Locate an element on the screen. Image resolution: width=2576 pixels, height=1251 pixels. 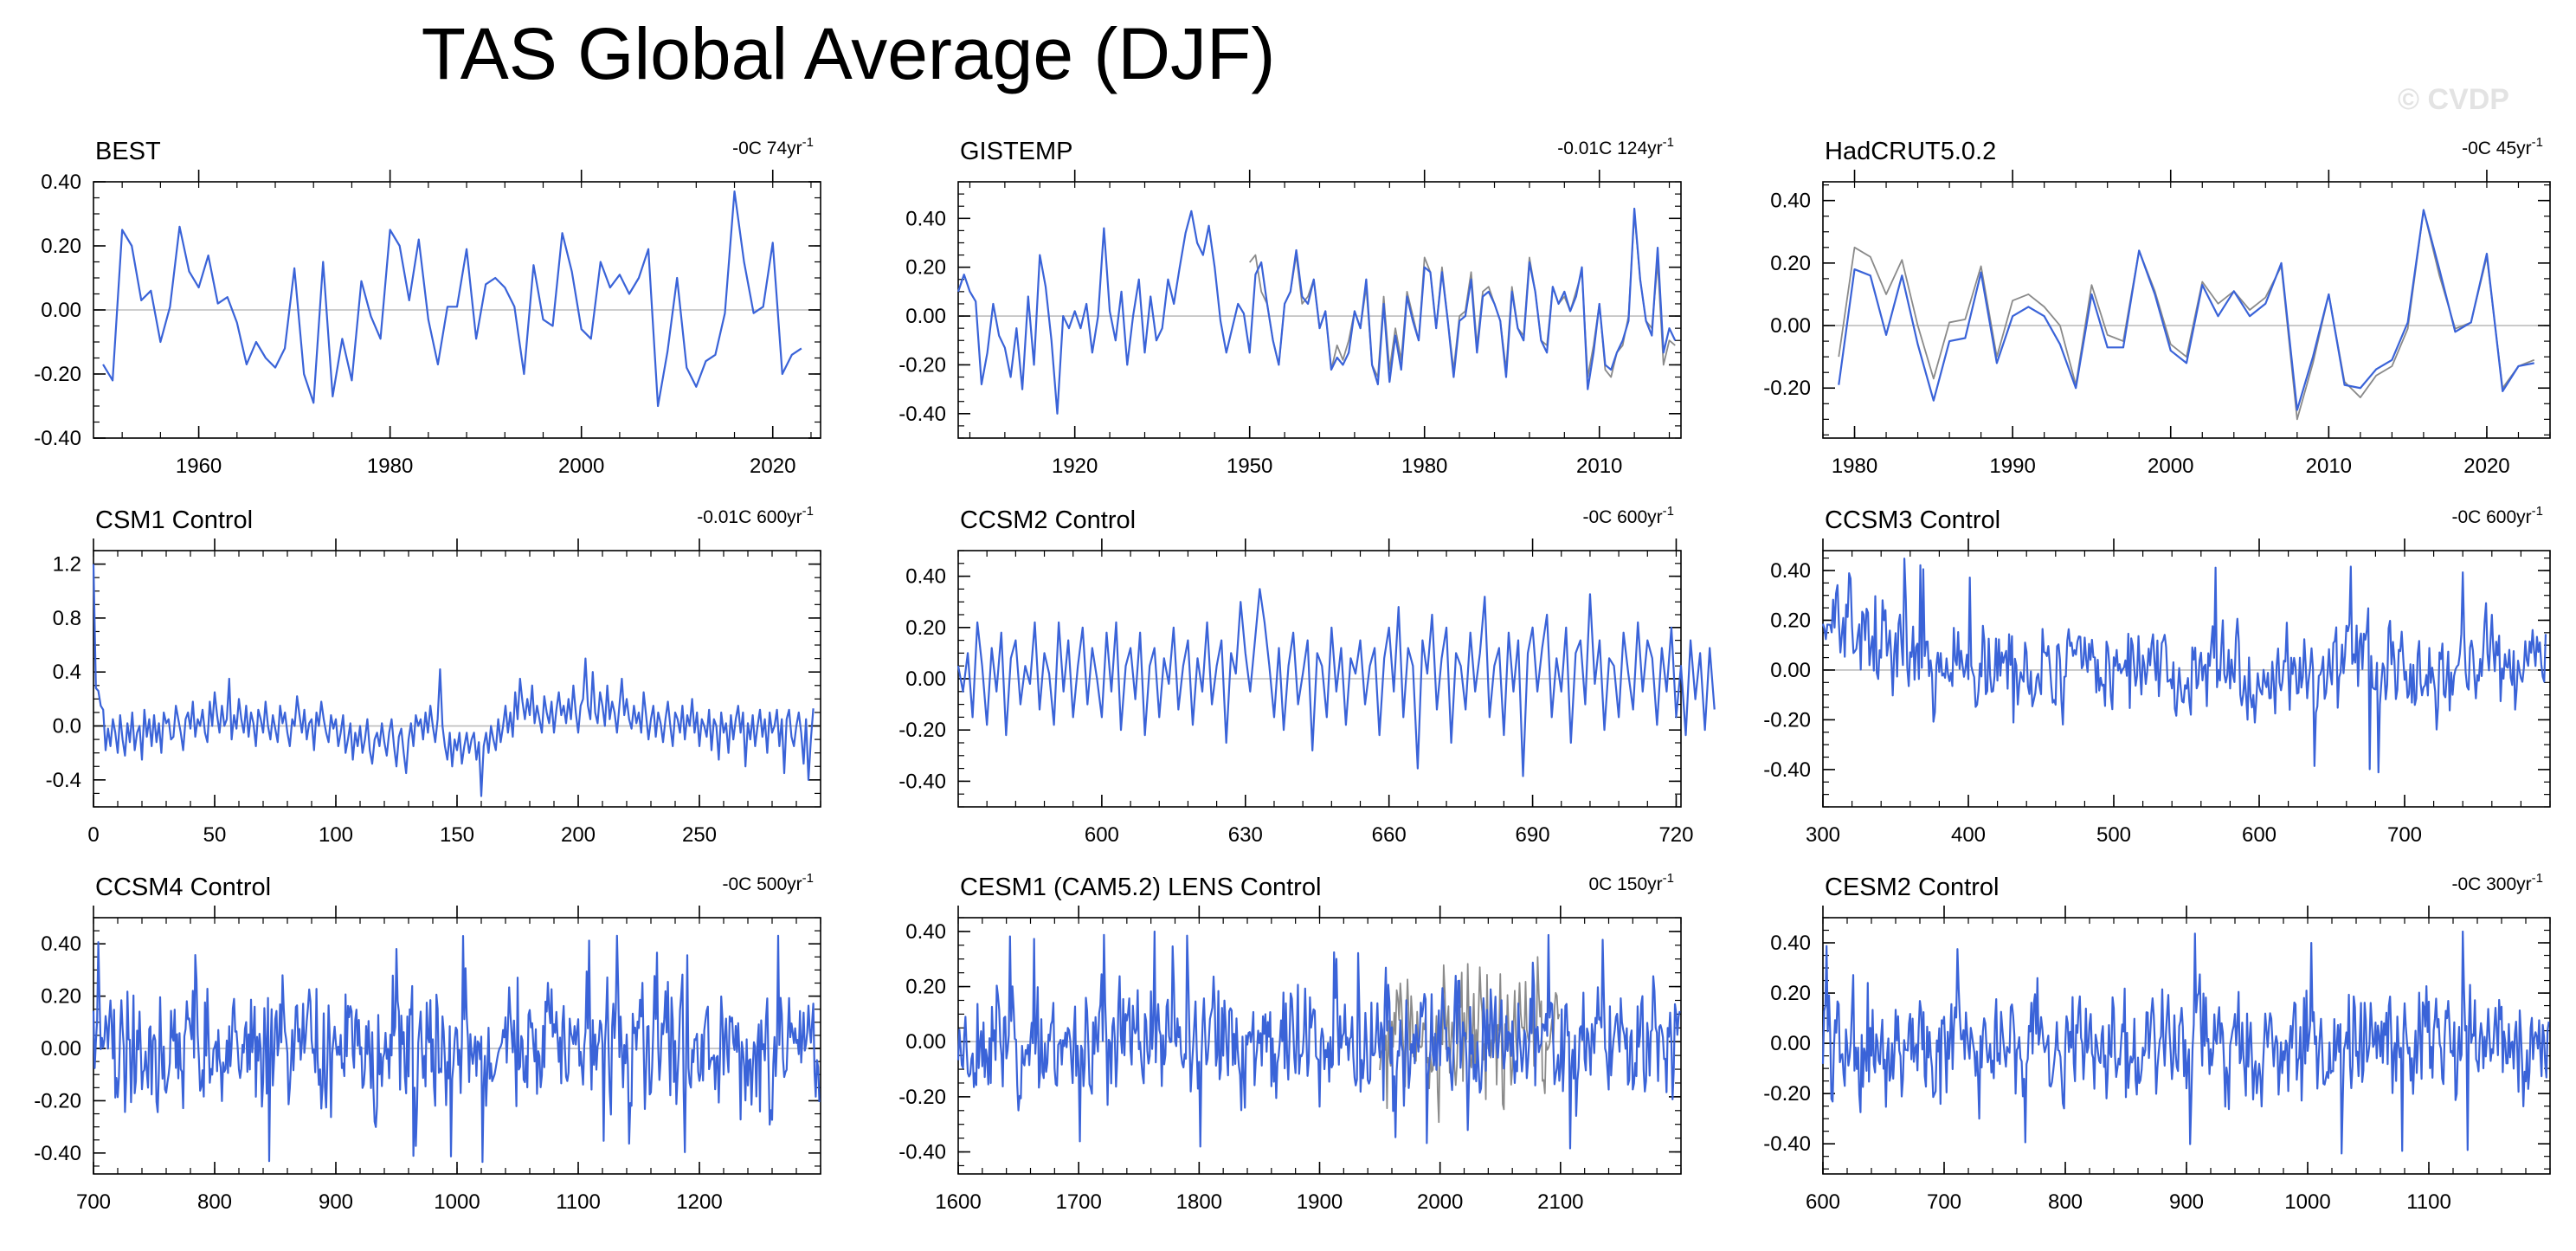
trend-label: -0C 45yr-1 is located at coordinates (2502, 147).